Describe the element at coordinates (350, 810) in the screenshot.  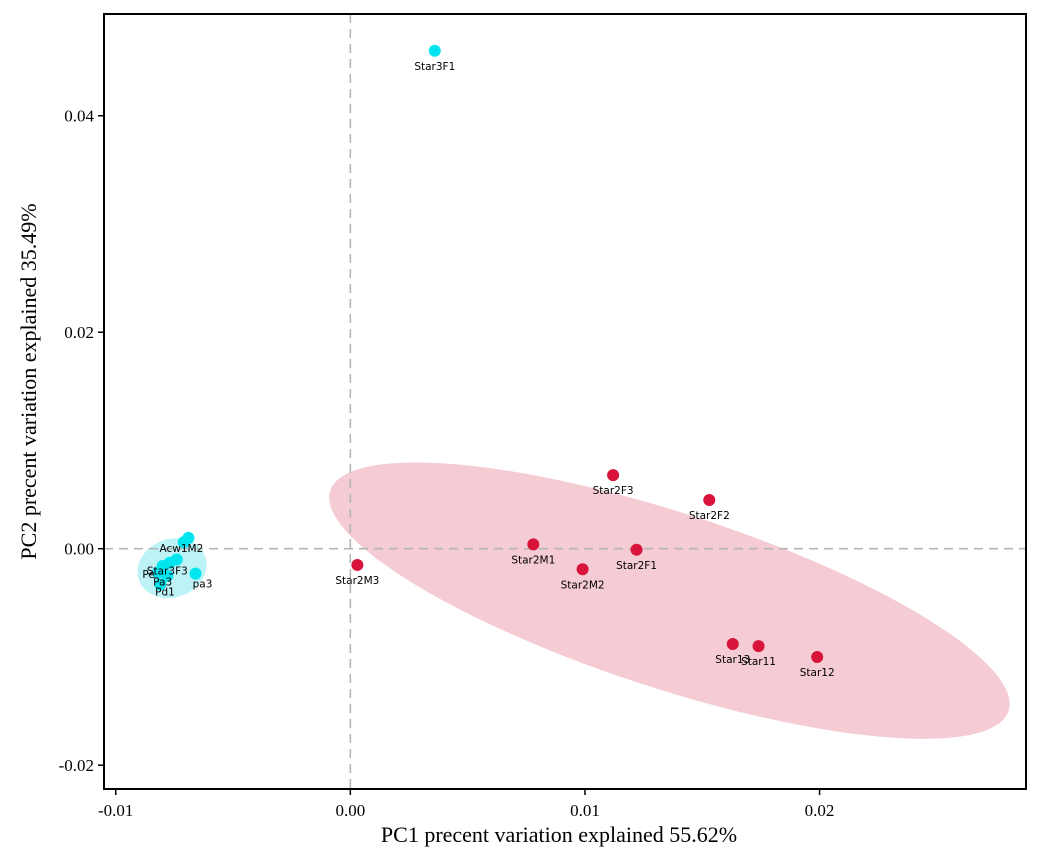
I see `x-tick-label: 0.00` at that location.